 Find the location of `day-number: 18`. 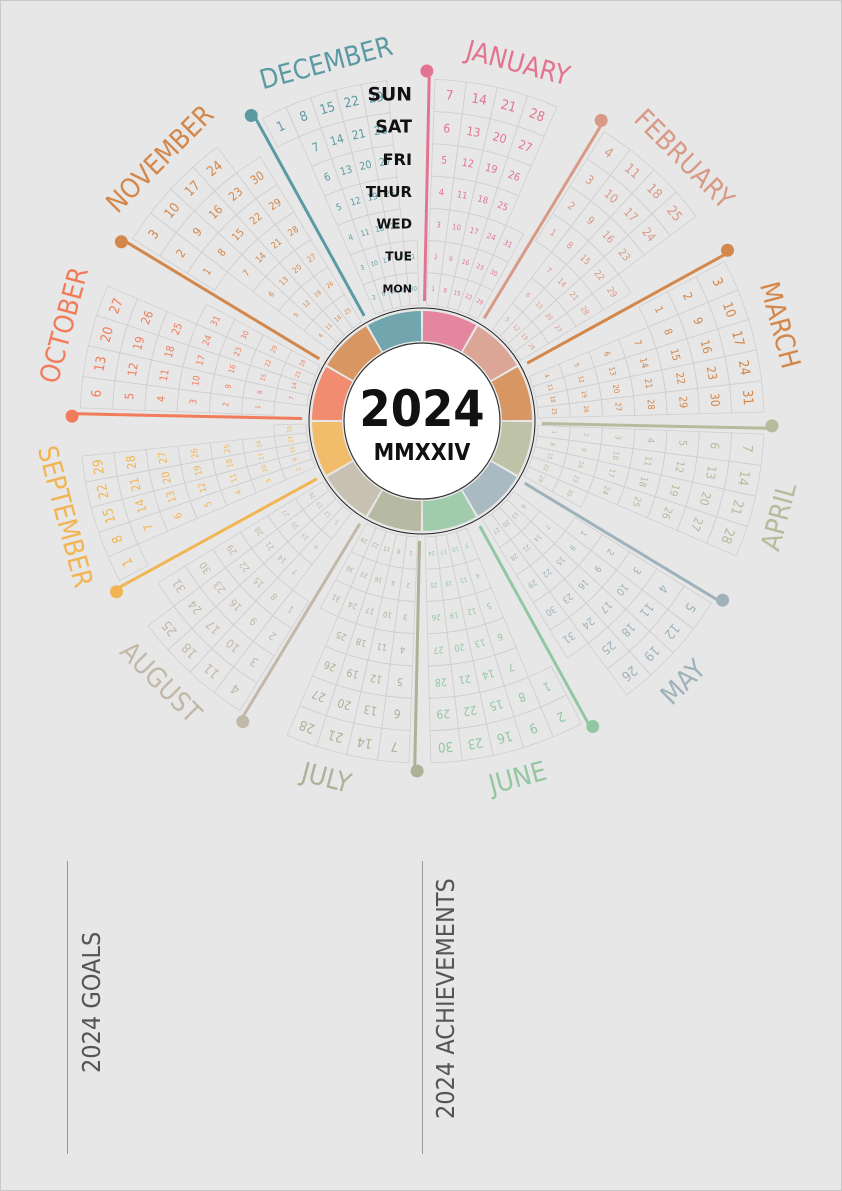

day-number: 18 is located at coordinates (338, 319).